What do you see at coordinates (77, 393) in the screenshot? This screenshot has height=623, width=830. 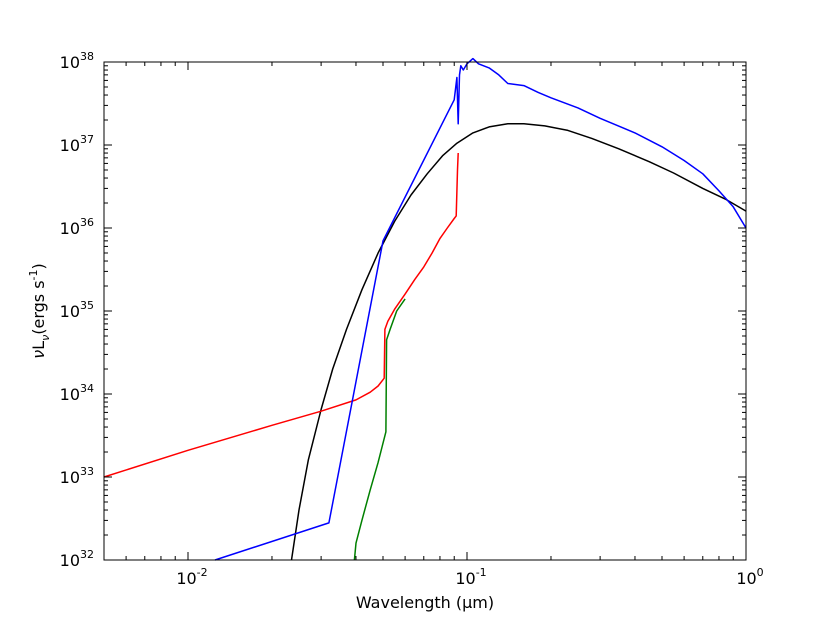 I see `y-tick-label: 1034` at bounding box center [77, 393].